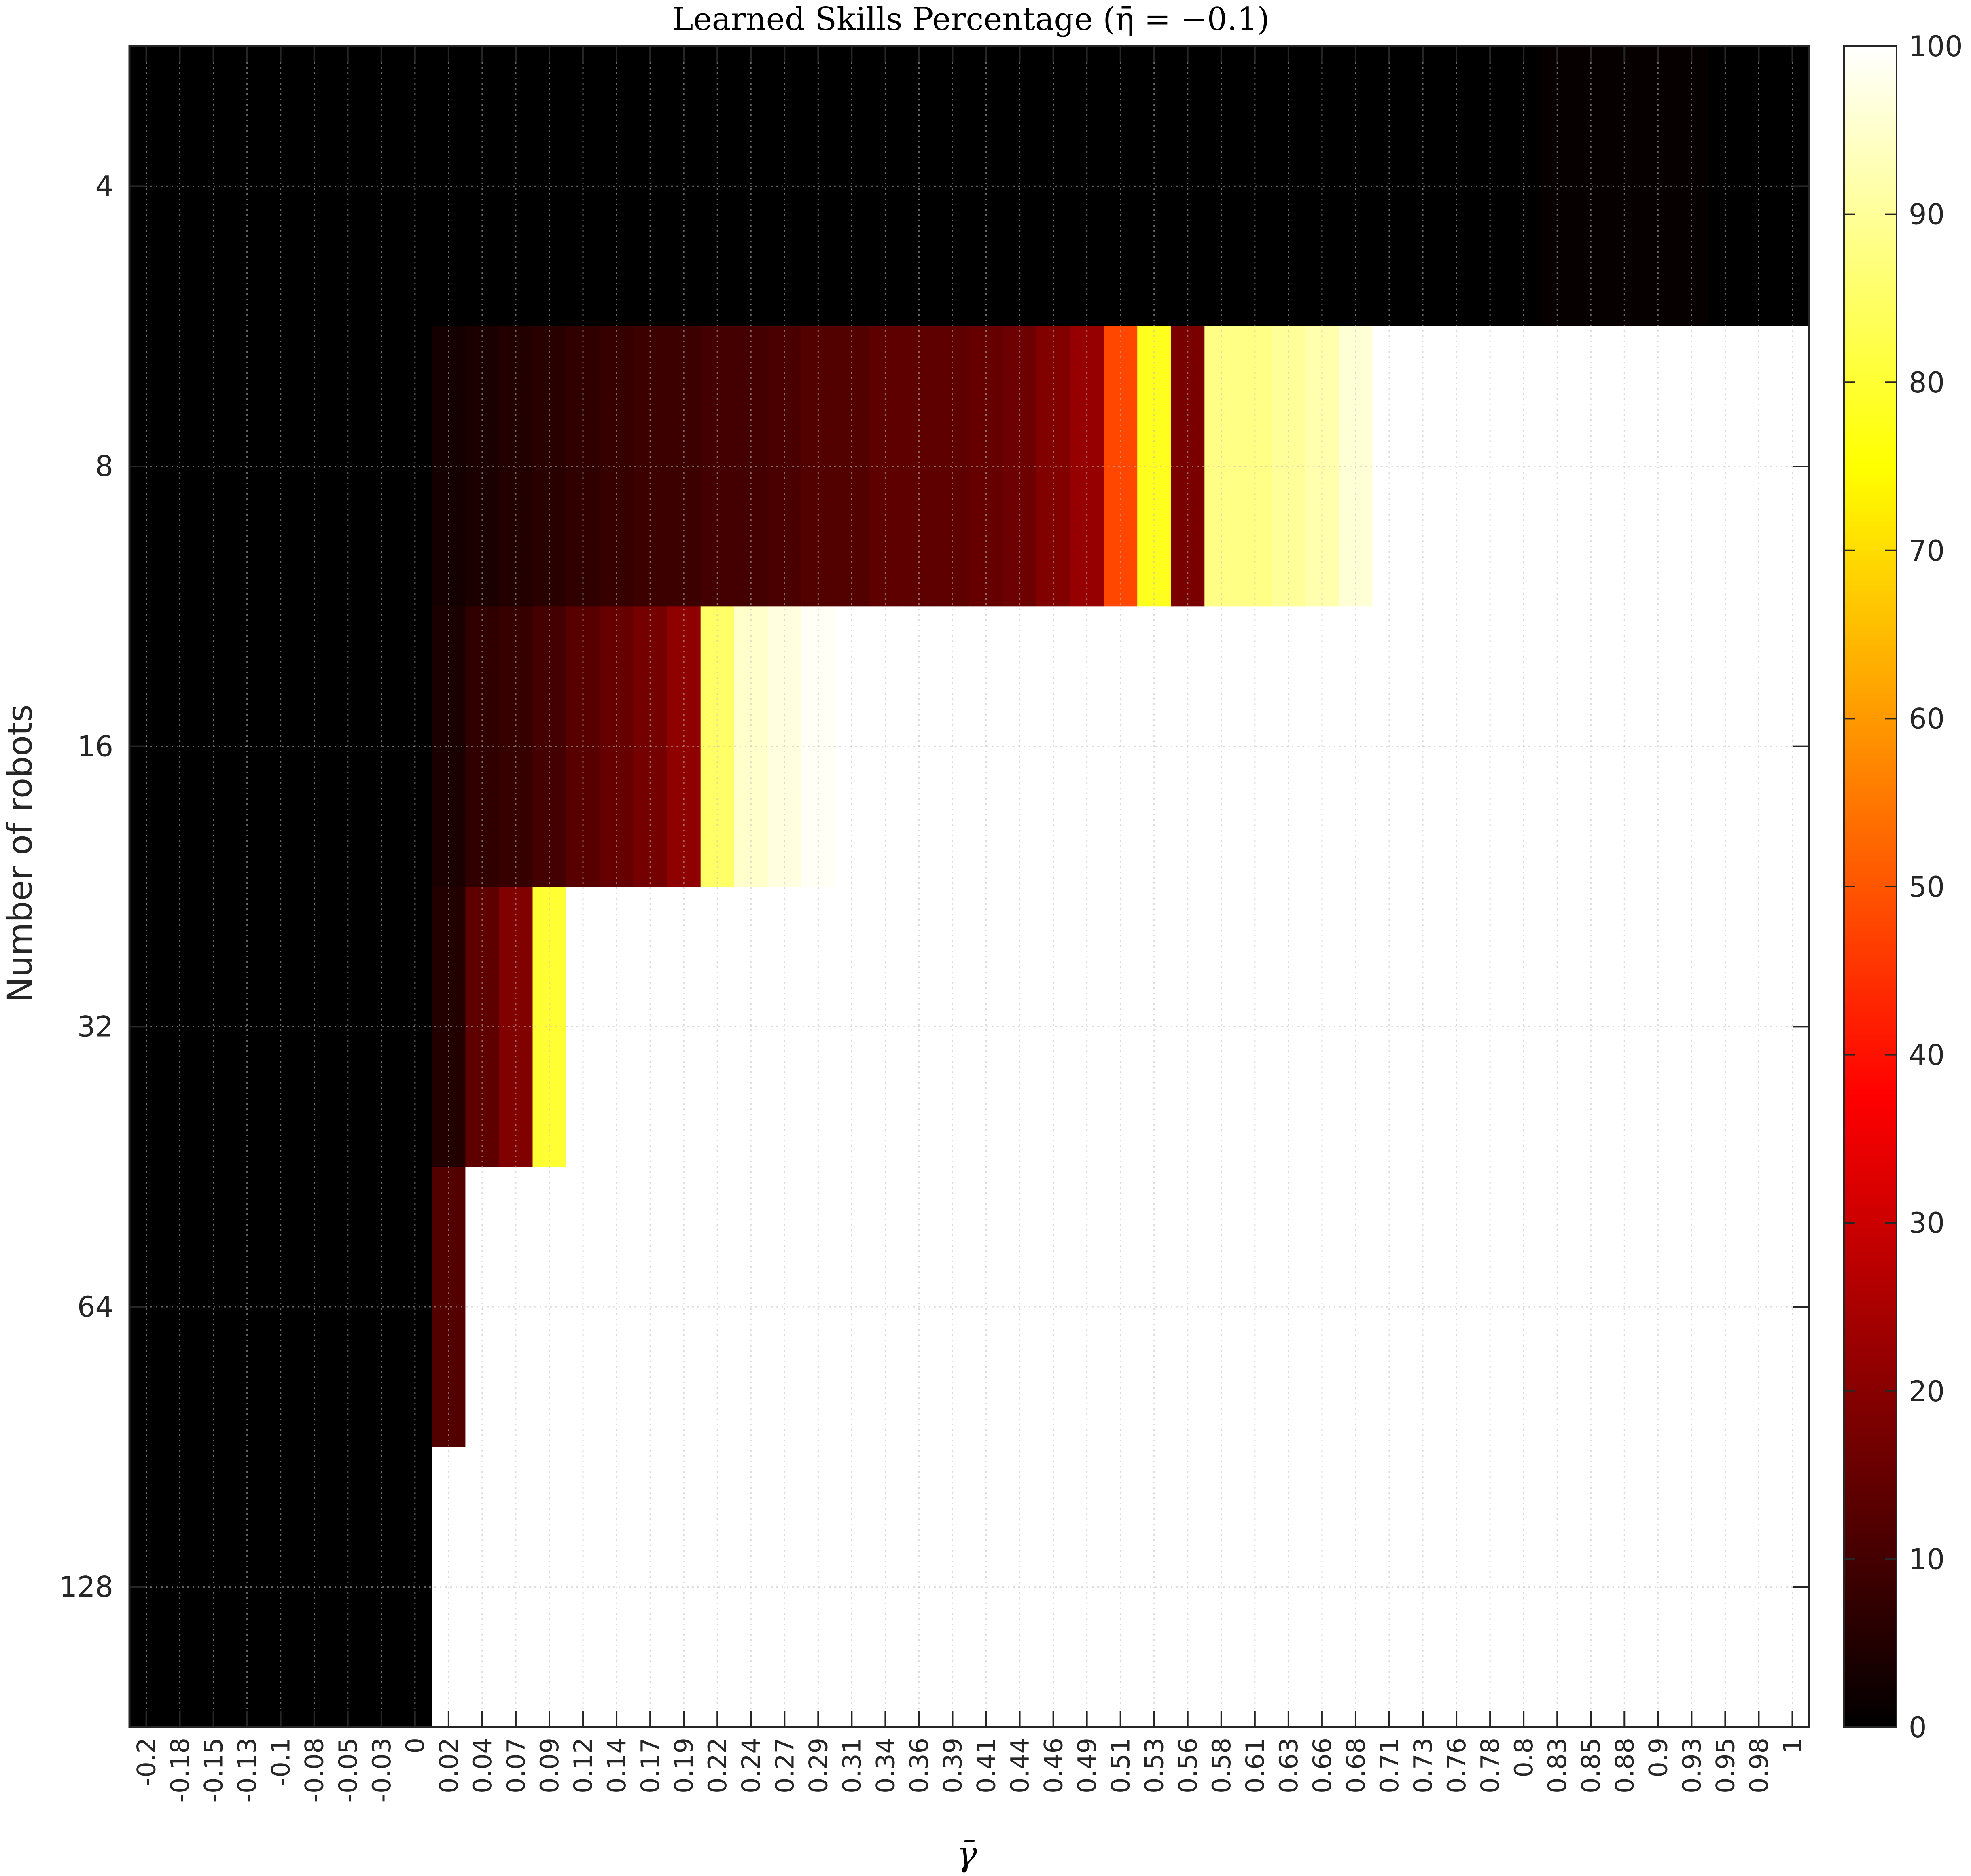 Image resolution: width=1971 pixels, height=1876 pixels. I want to click on x-tick-label: 0.12, so click(583, 1765).